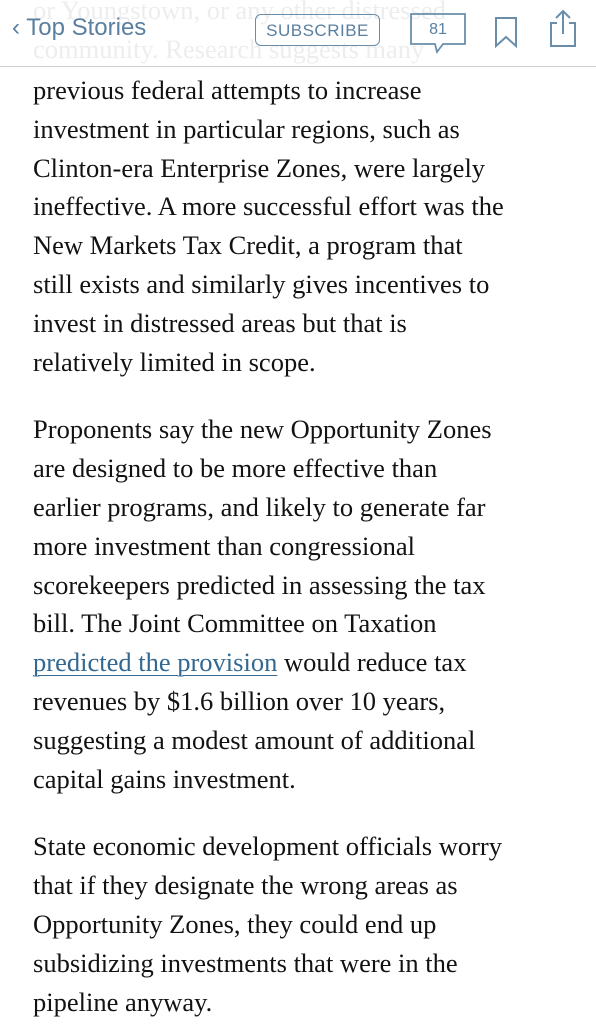 The width and height of the screenshot is (596, 1024). What do you see at coordinates (239, 701) in the screenshot?
I see `text-line: revenues by $1.6 billion over 10 years,` at bounding box center [239, 701].